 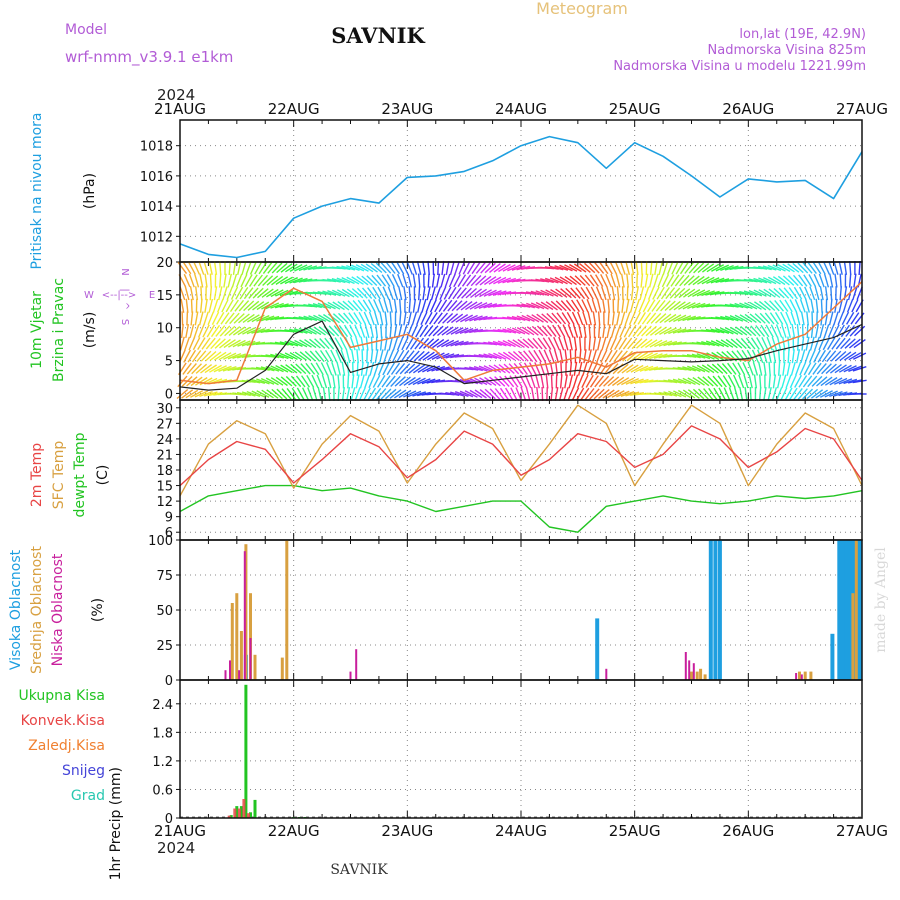 What do you see at coordinates (119, 296) in the screenshot?
I see `wind-compass-legend: W <--|--> E S ^ | N` at bounding box center [119, 296].